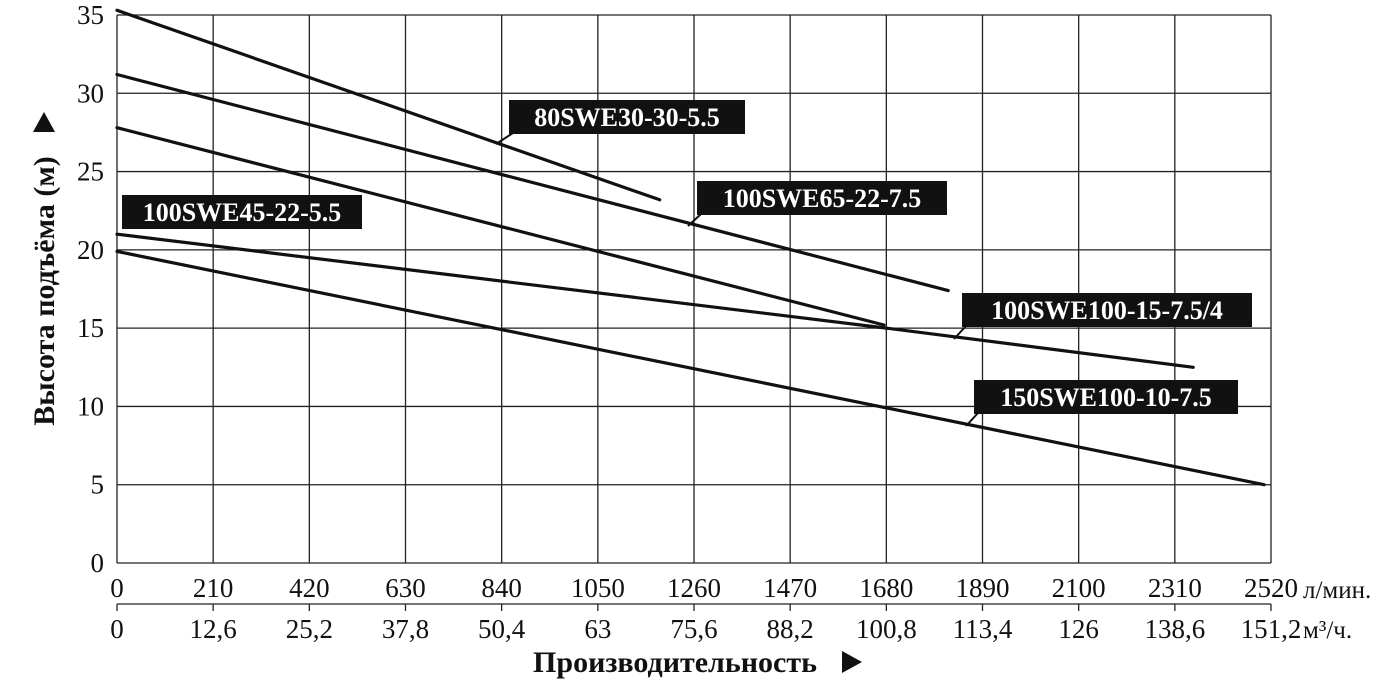  What do you see at coordinates (852, 662) in the screenshot?
I see `x-axis-arrow-icon` at bounding box center [852, 662].